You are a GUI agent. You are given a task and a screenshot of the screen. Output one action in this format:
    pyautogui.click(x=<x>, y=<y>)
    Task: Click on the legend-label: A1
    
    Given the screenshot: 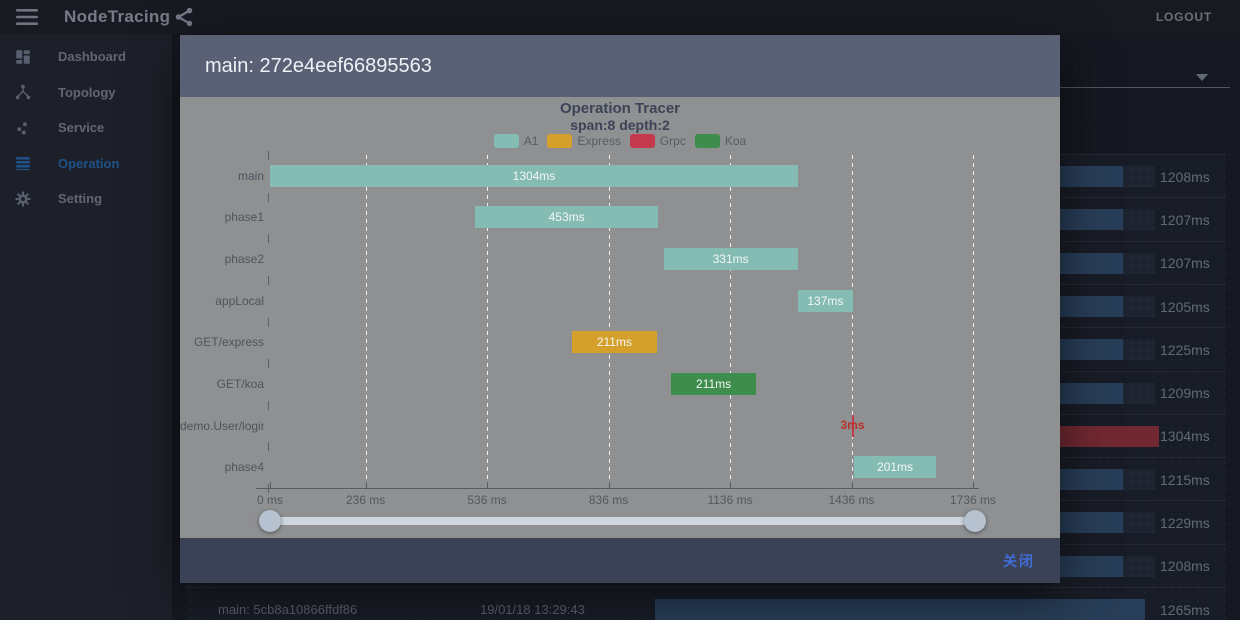 What is the action you would take?
    pyautogui.click(x=531, y=141)
    